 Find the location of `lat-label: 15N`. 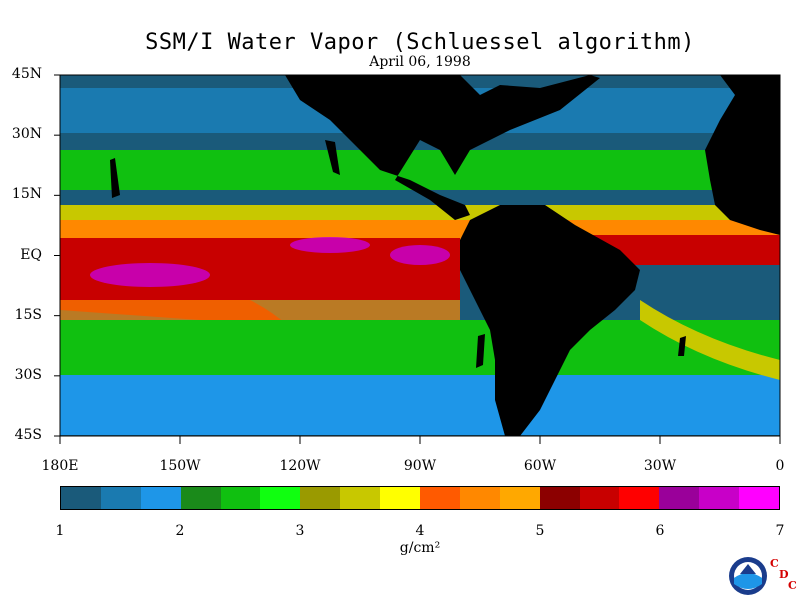

lat-label: 15N is located at coordinates (26, 194).